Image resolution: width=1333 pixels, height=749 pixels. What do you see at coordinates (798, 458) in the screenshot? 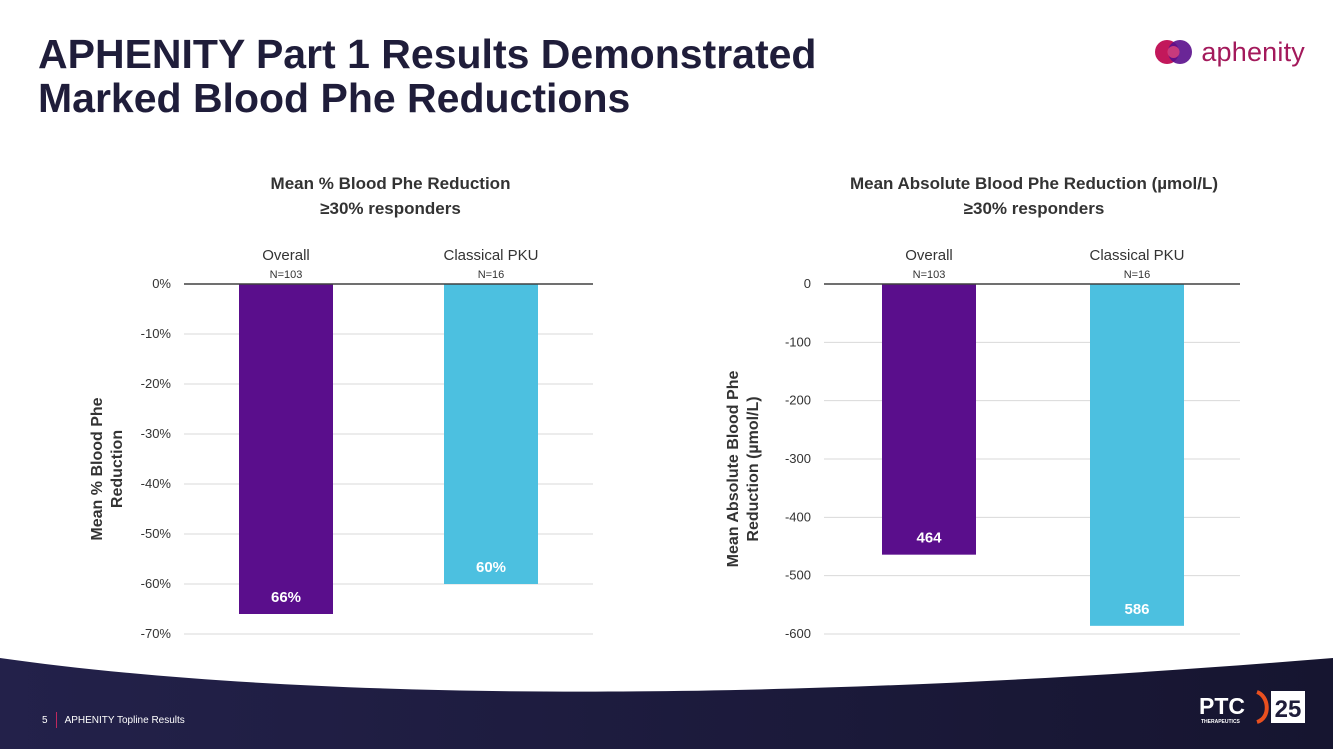
I see `y-tick-label: -300` at bounding box center [798, 458].